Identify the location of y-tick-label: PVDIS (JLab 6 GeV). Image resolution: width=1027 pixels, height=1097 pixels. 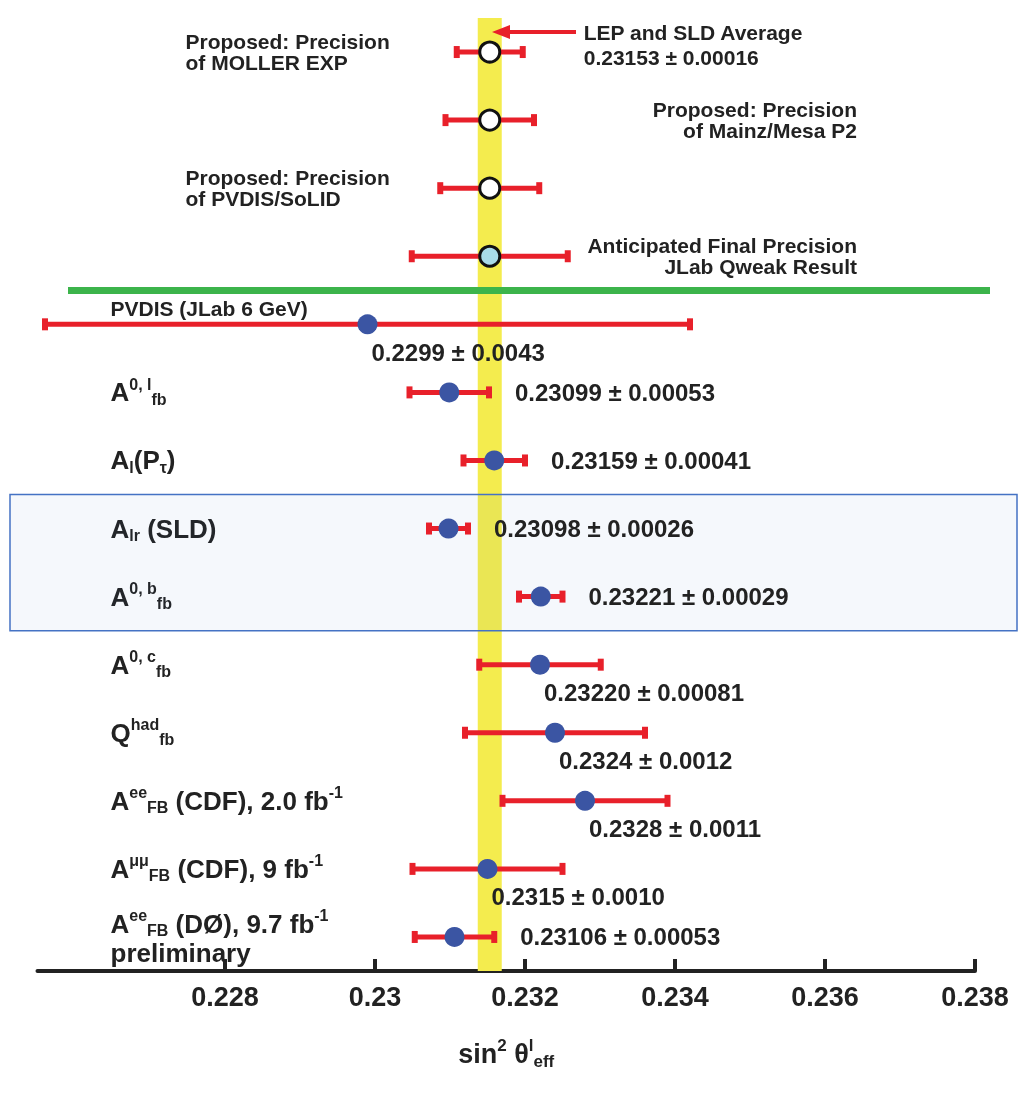
(209, 308).